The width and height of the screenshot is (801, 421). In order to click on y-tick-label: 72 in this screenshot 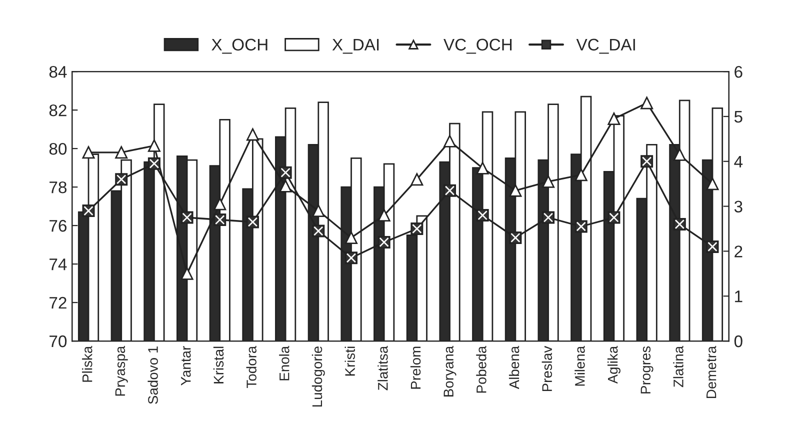, I will do `click(58, 302)`.